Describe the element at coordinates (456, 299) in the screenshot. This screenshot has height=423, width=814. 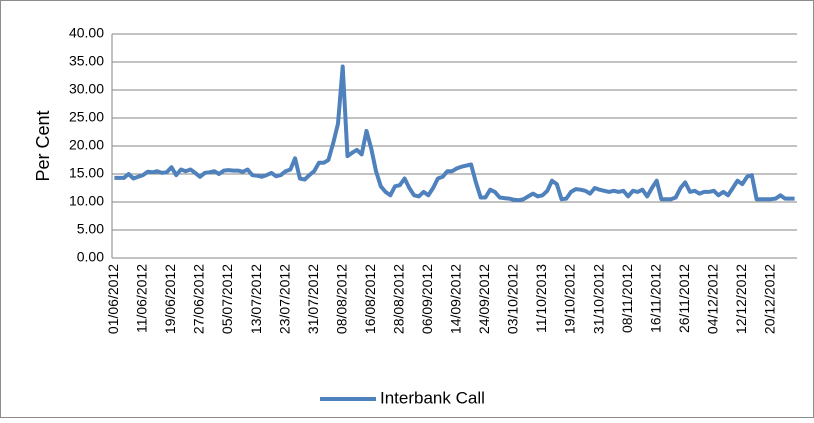
I see `x-tick-label: 14/09/2012` at that location.